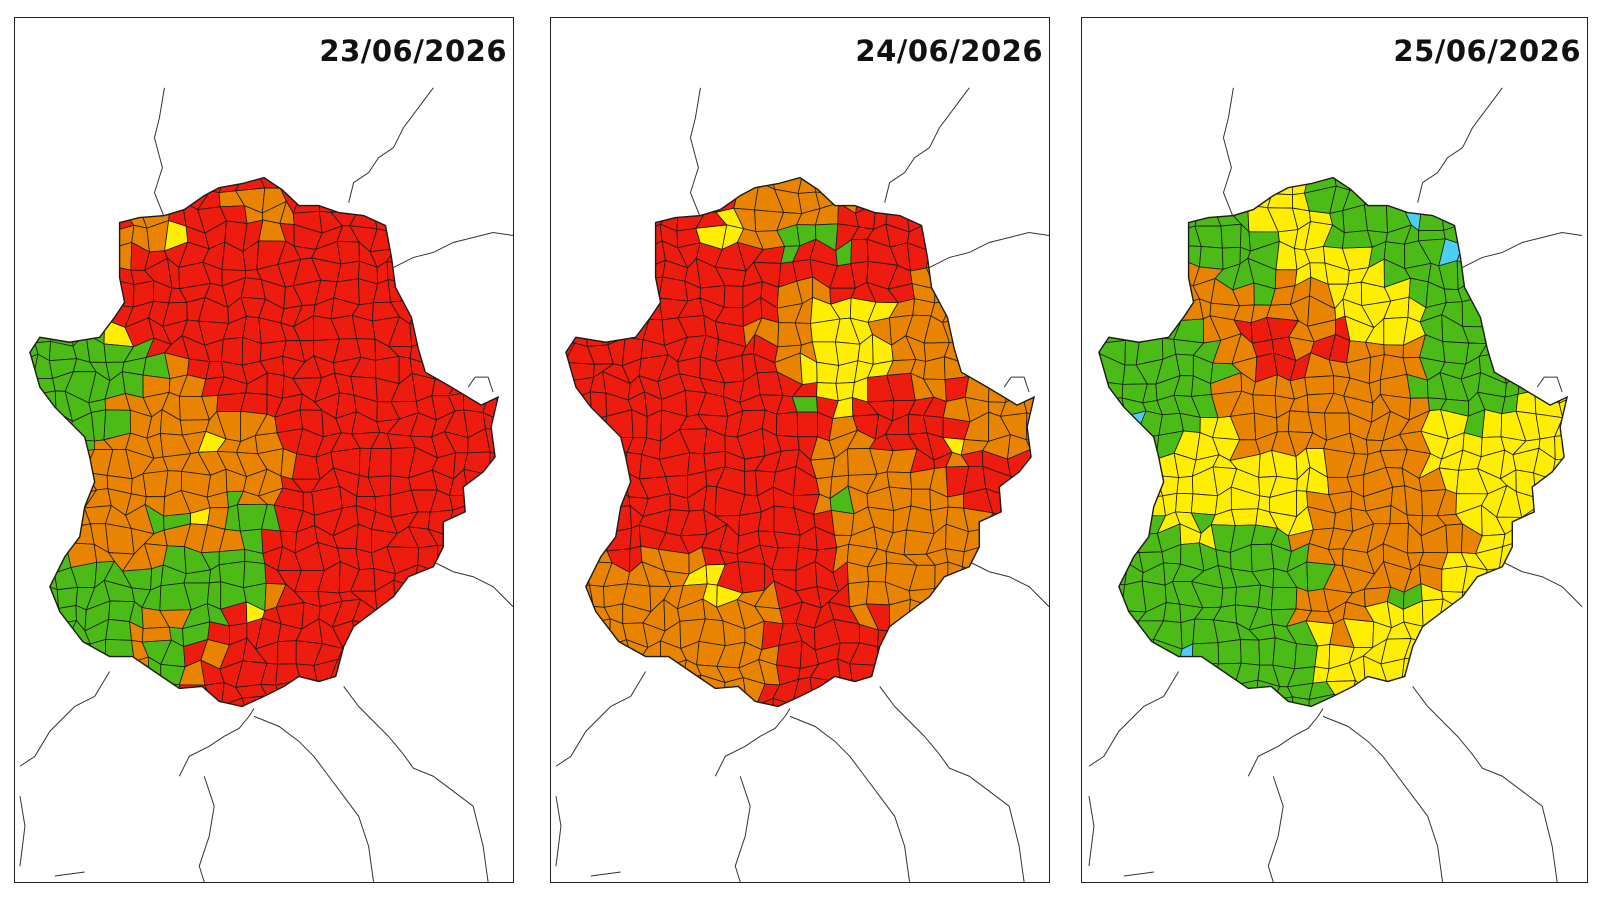 Image resolution: width=1600 pixels, height=900 pixels. I want to click on forecast-date-day-3: 25/06/2026, so click(1487, 51).